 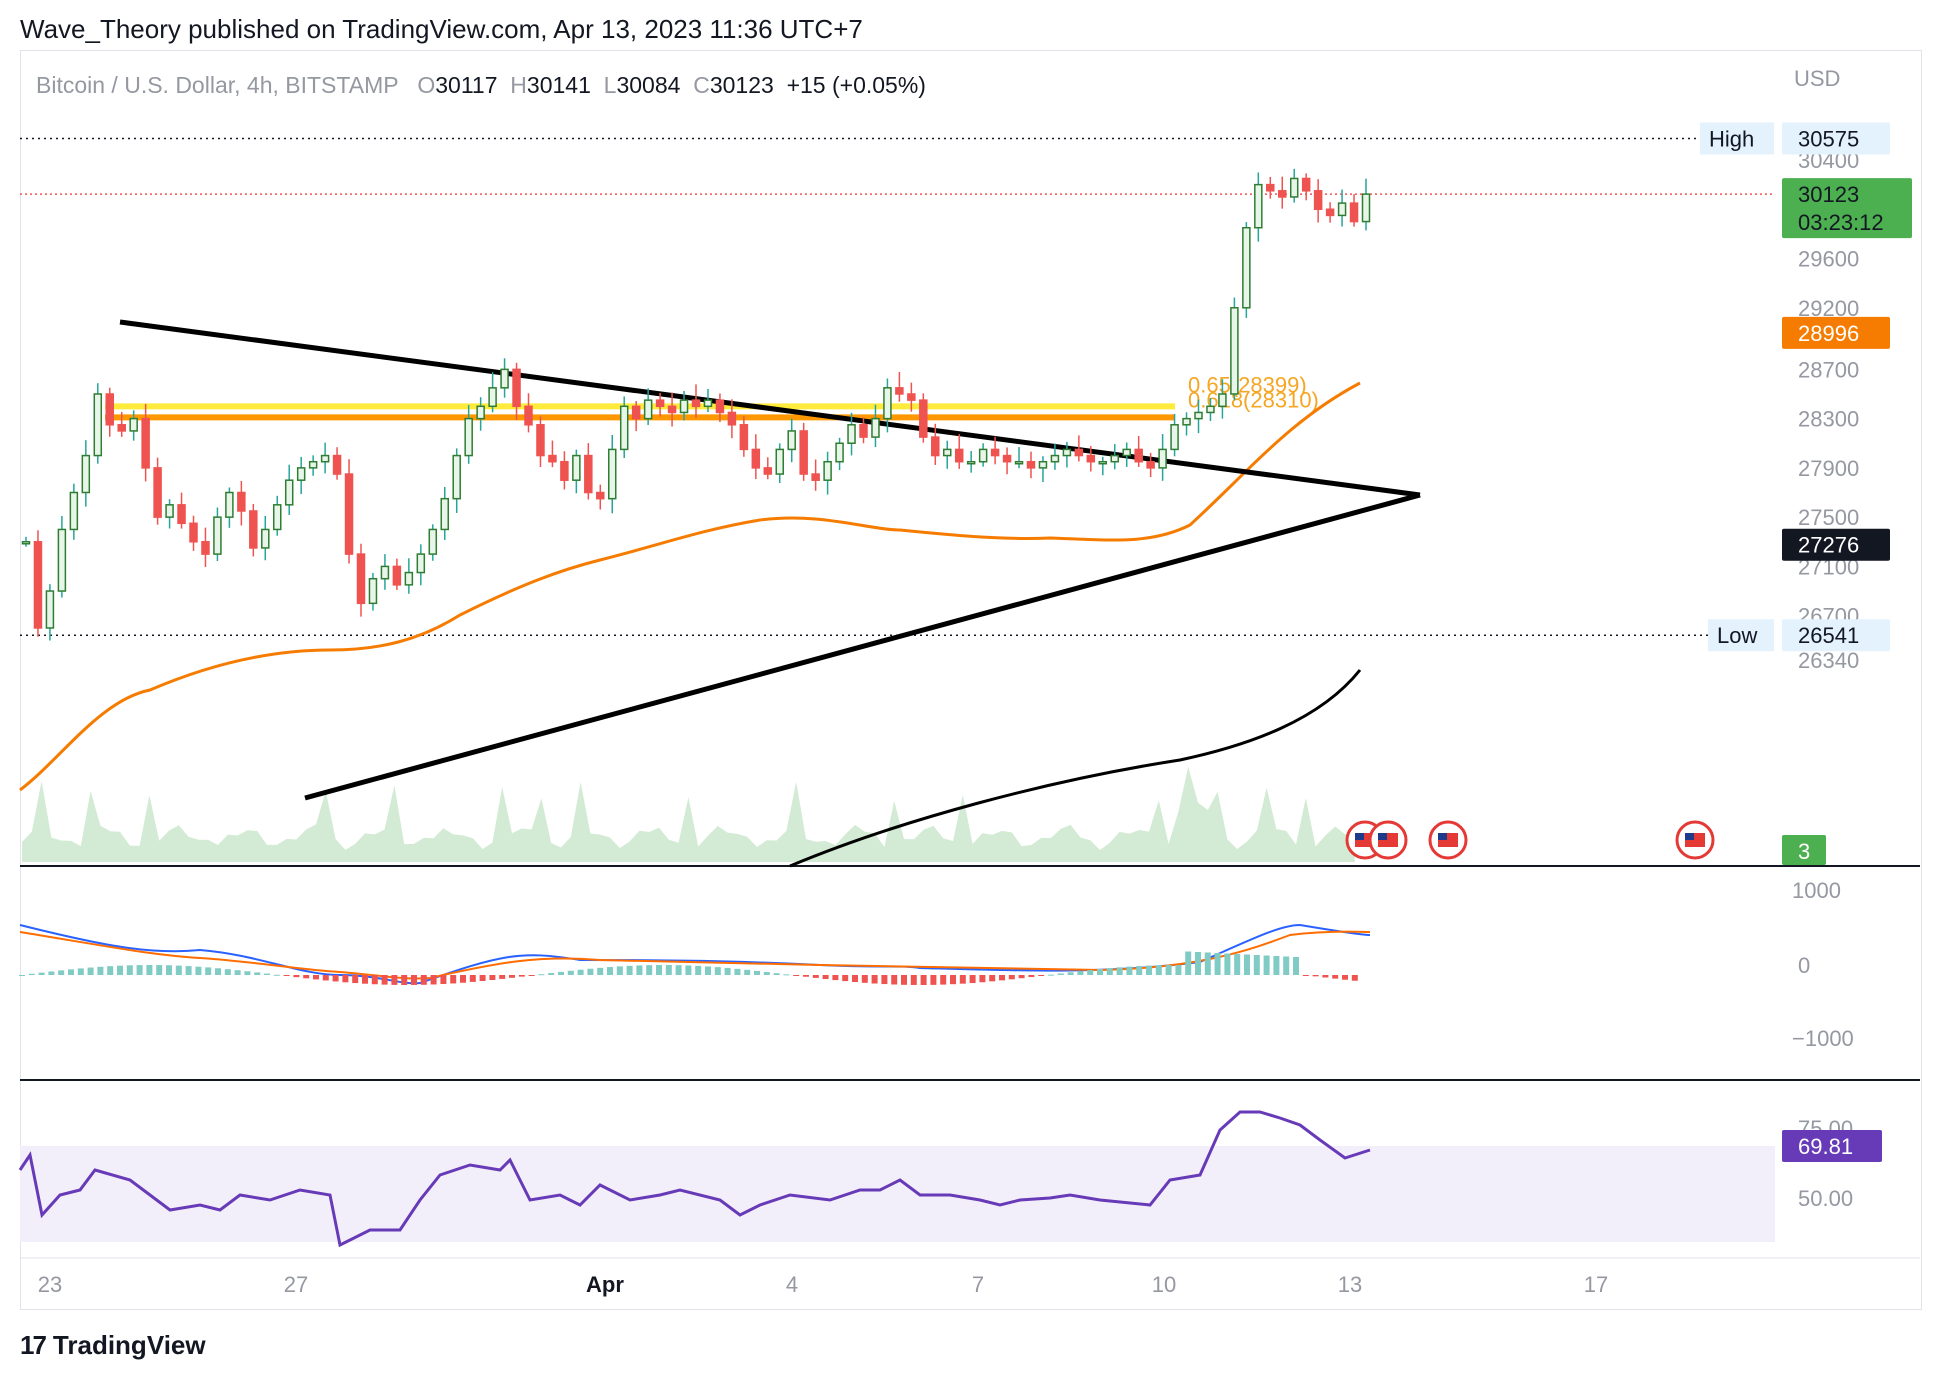 What do you see at coordinates (1828, 545) in the screenshot?
I see `ema-slow-badge-text: 27276` at bounding box center [1828, 545].